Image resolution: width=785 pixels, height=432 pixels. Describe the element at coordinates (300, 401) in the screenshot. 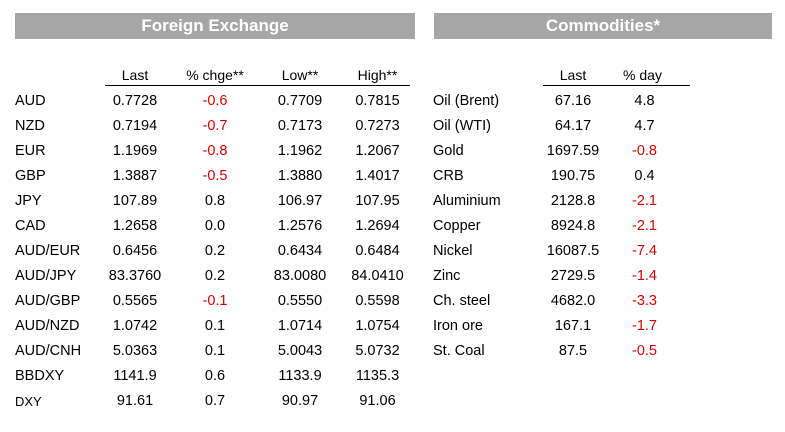

I see `fx-cell-low: 90.97` at that location.